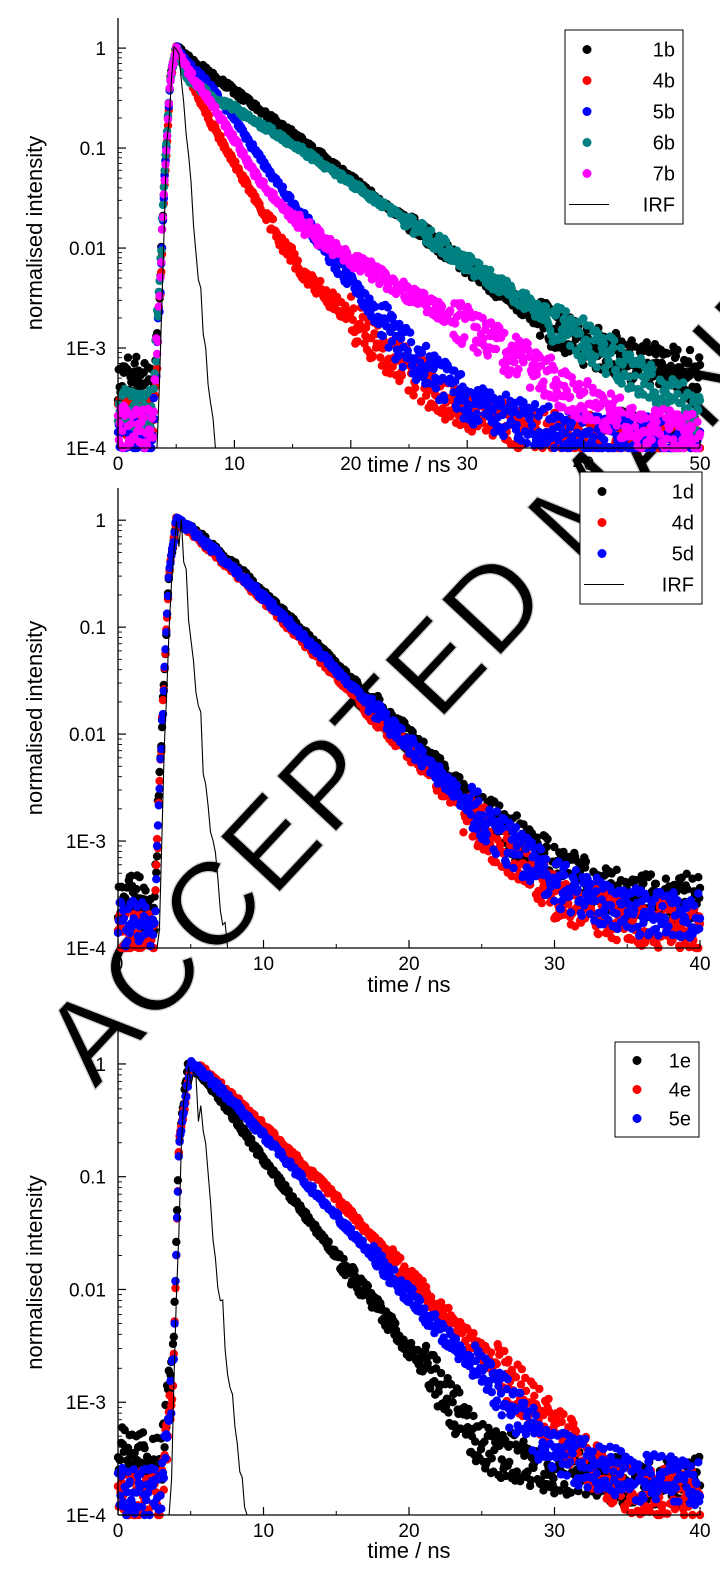  What do you see at coordinates (664, 175) in the screenshot?
I see `legend-label: 7b` at bounding box center [664, 175].